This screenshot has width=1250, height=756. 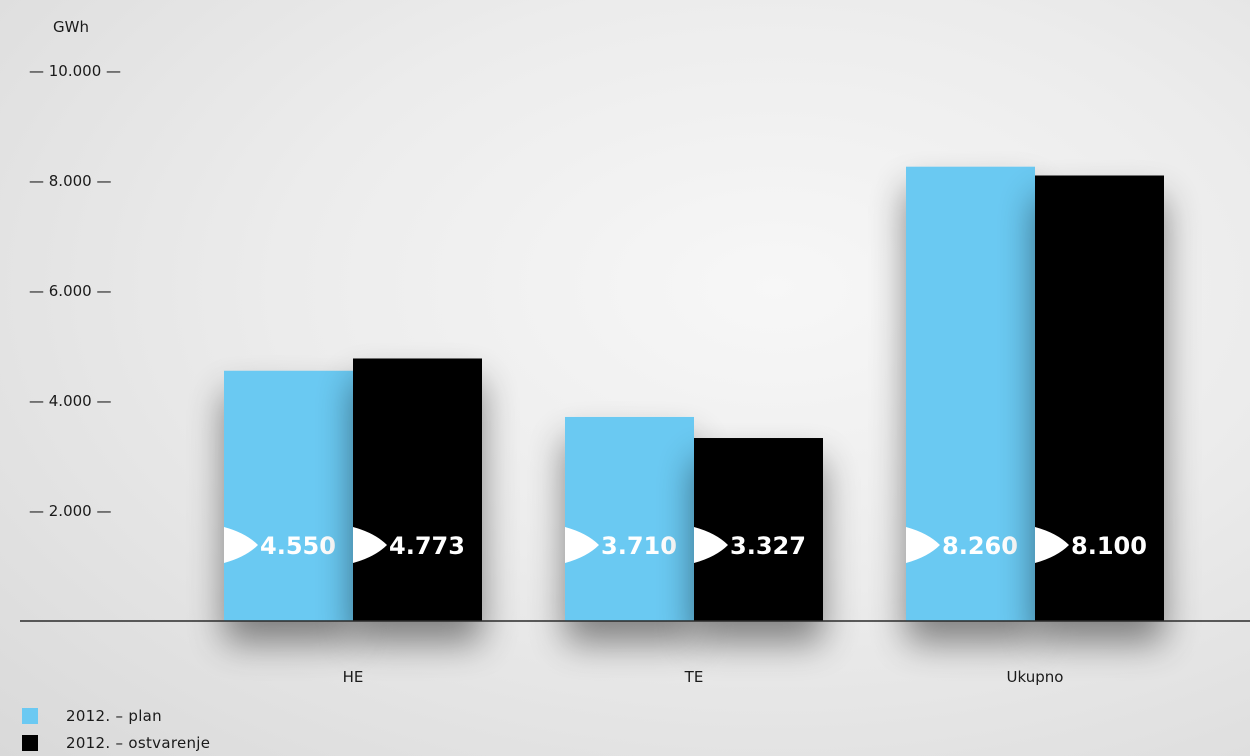 I want to click on x-axis-categories: HE TE Ukupno, so click(x=703, y=677).